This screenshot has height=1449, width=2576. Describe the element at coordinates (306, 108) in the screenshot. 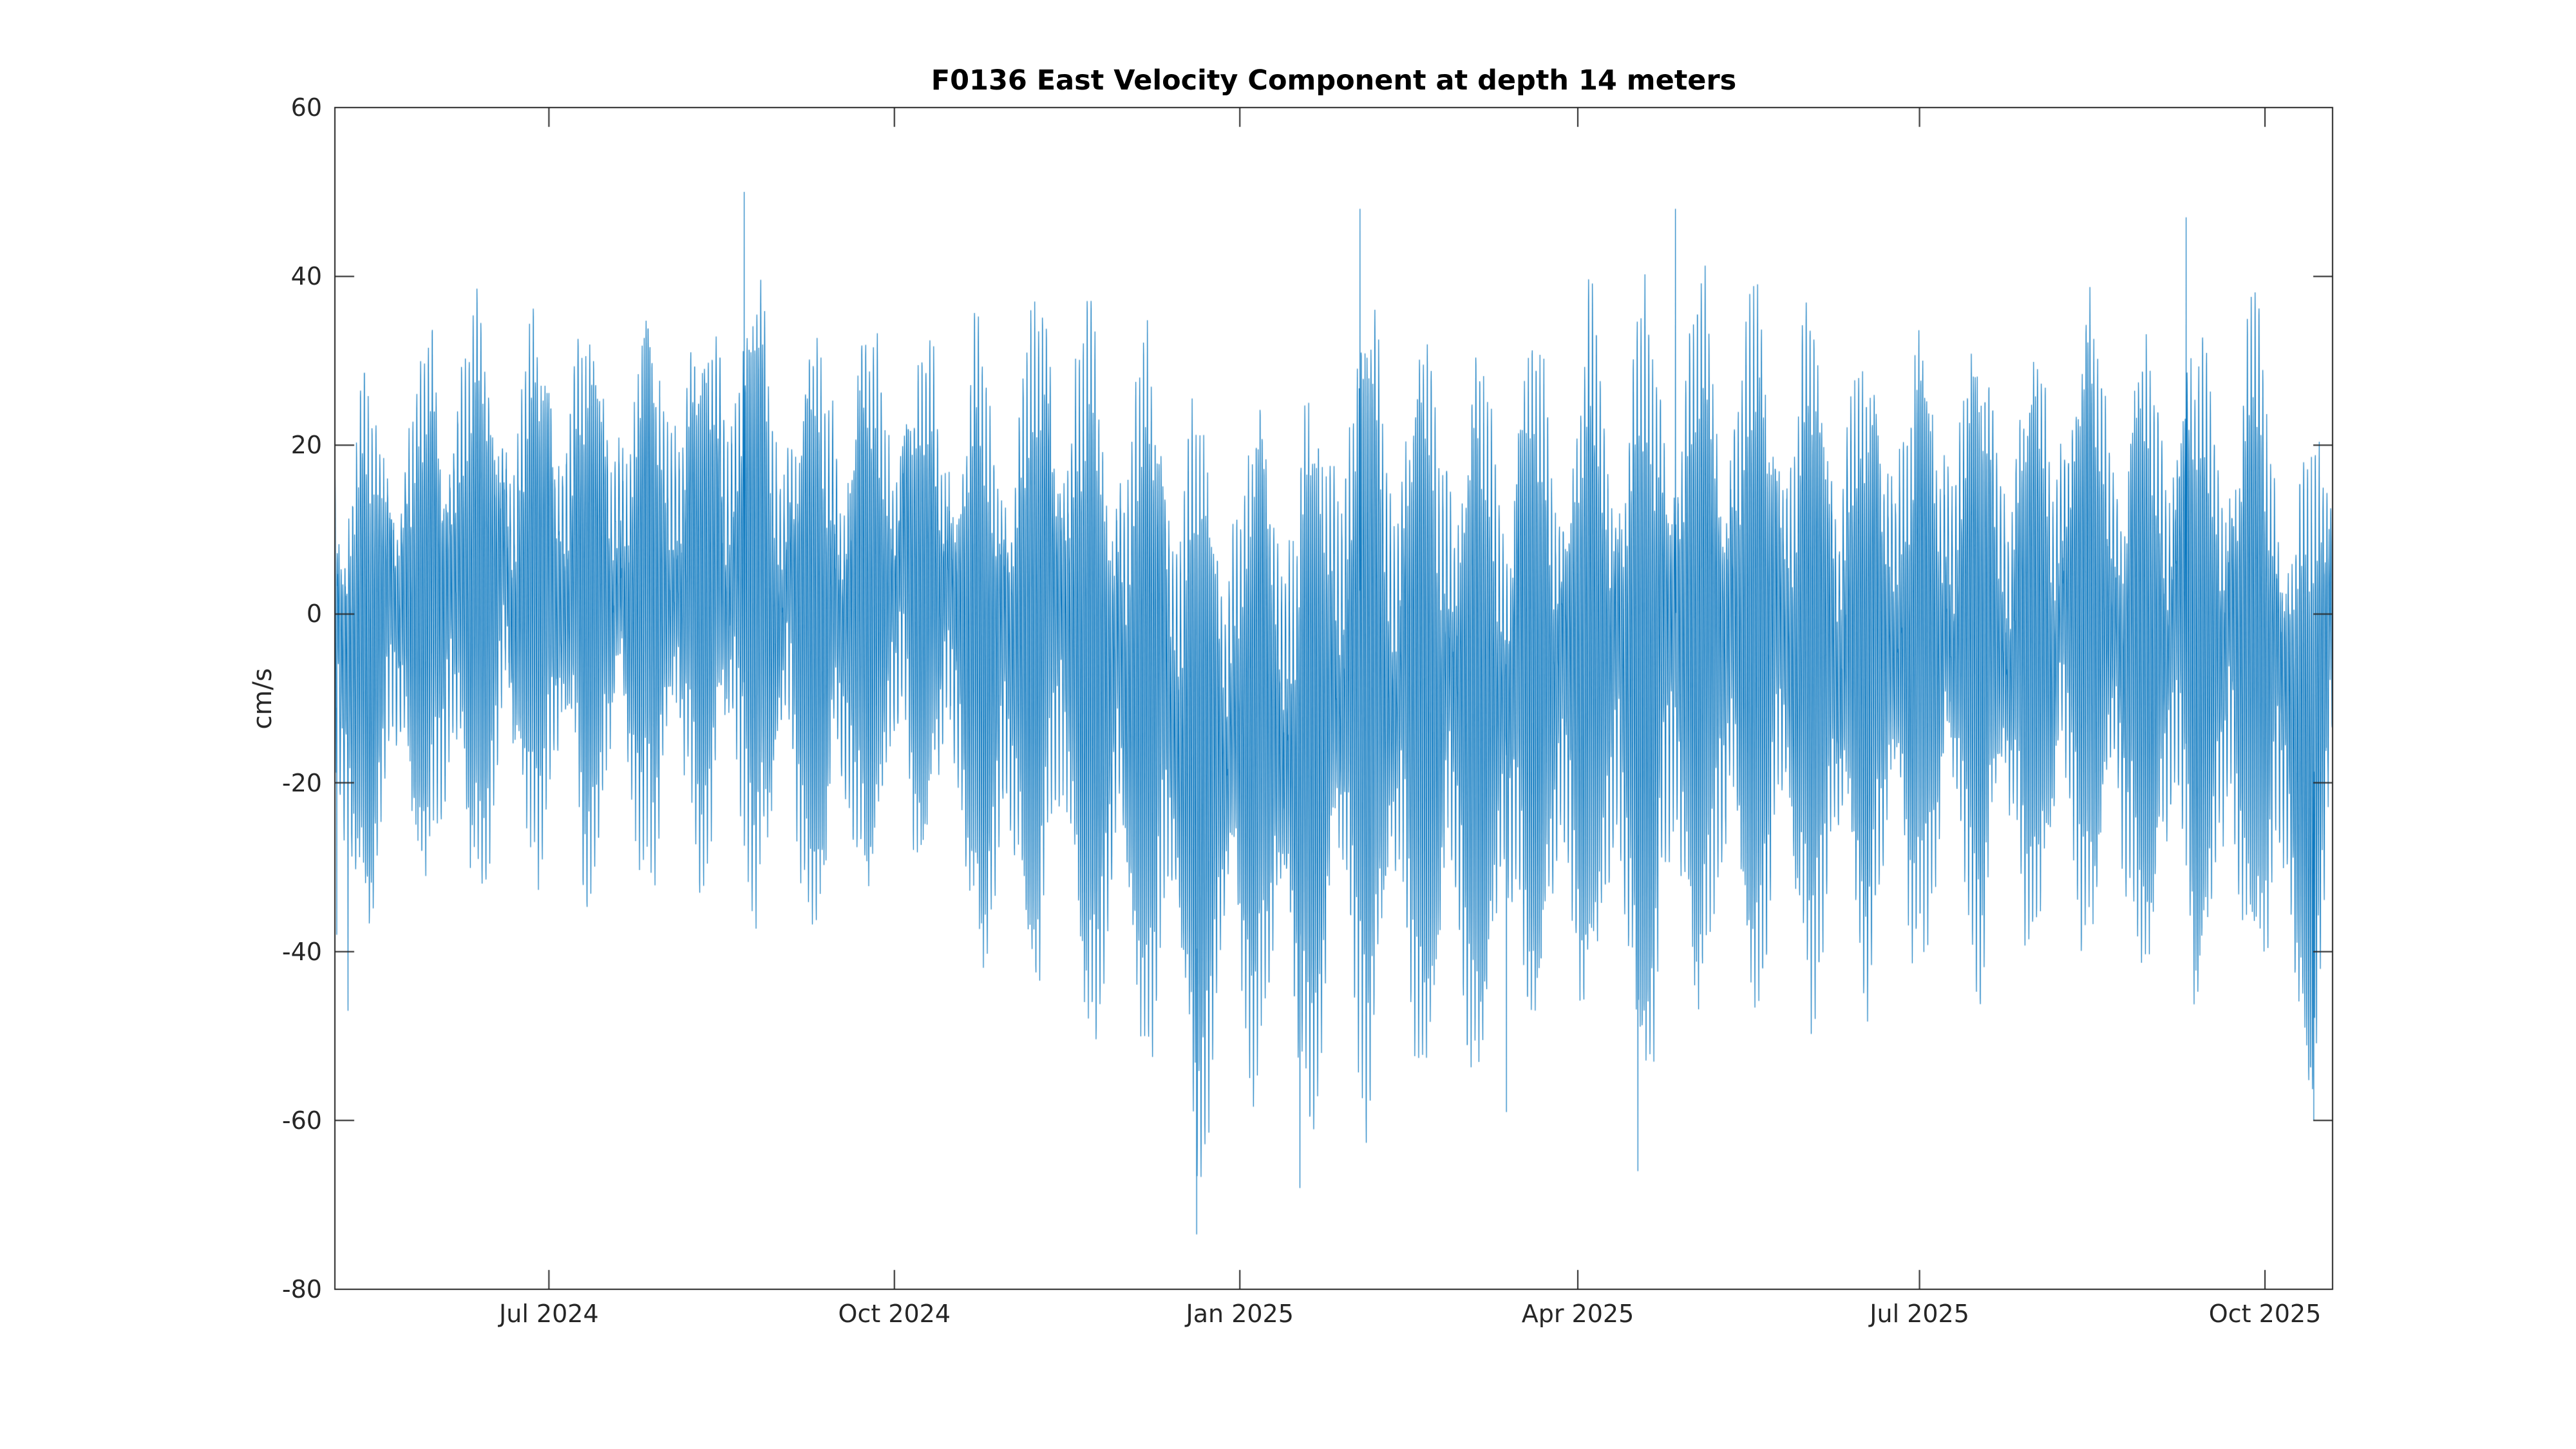

I see `y-tick-label: 60` at that location.